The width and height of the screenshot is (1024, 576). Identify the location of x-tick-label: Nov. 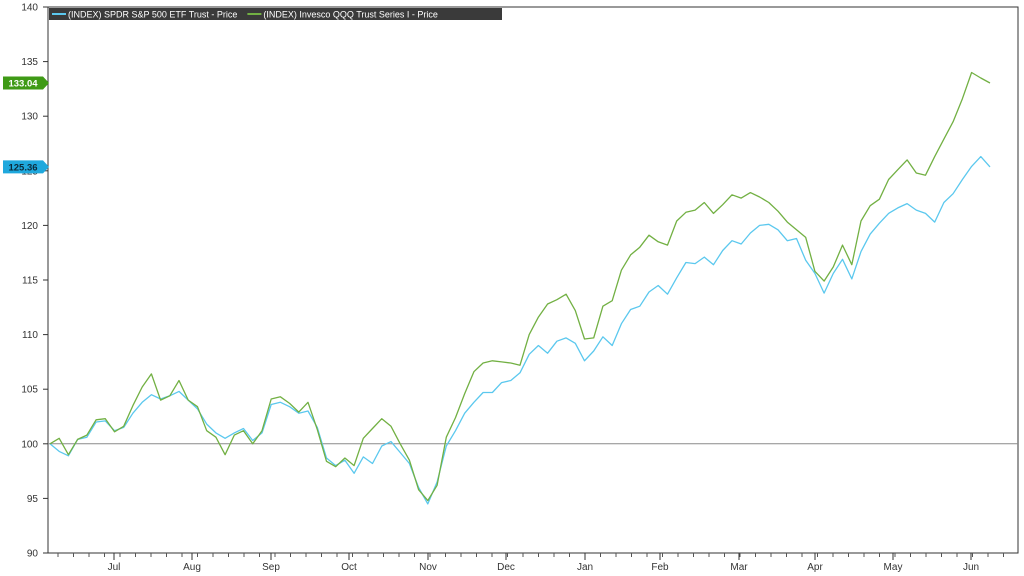
(428, 567).